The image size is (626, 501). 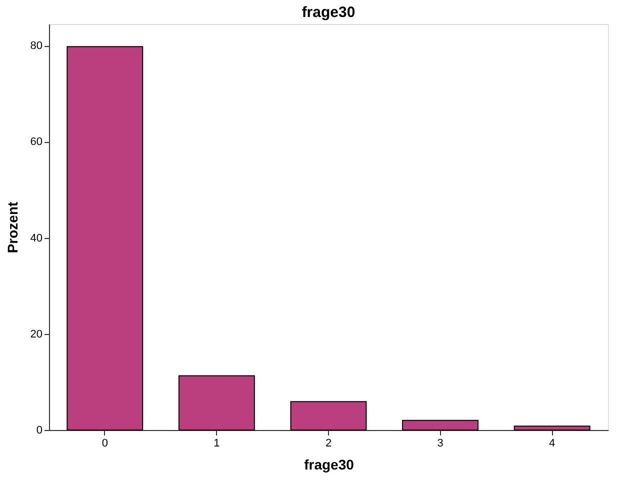 I want to click on y-tick-label: 40, so click(x=36, y=238).